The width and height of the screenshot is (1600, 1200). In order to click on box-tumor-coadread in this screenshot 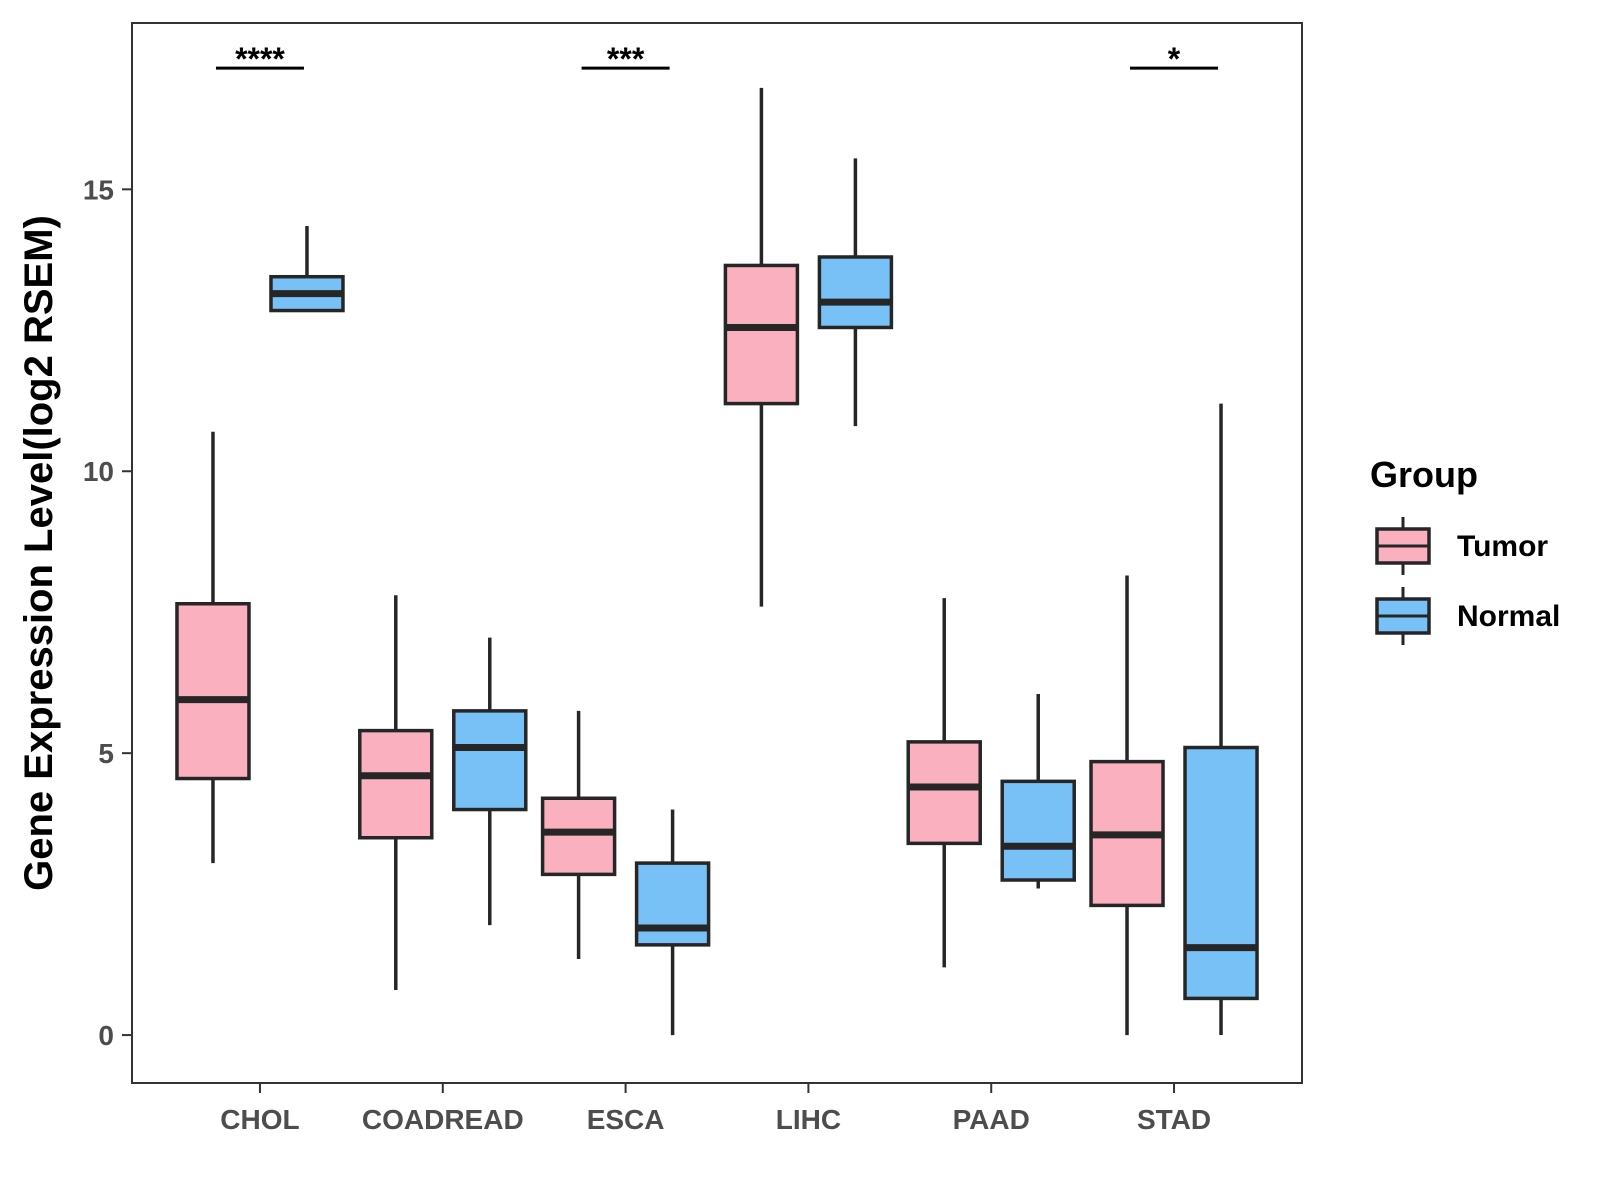, I will do `click(396, 792)`.